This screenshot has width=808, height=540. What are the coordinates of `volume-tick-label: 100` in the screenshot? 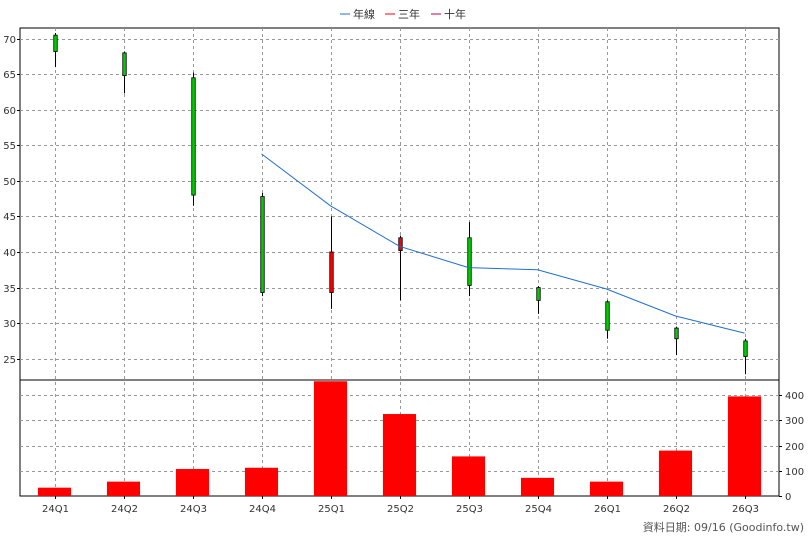 It's located at (794, 472).